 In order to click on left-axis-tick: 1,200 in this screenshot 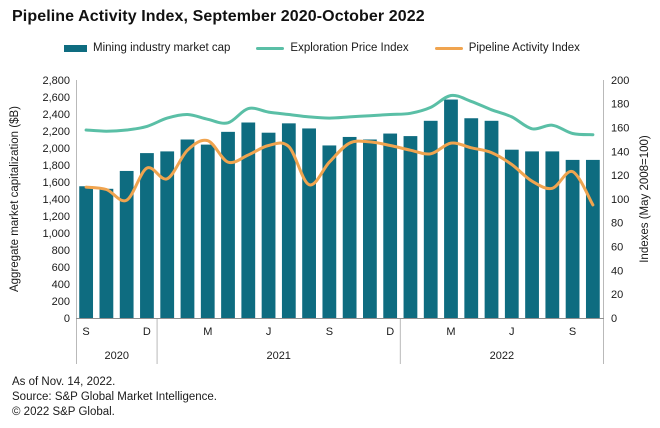, I will do `click(56, 217)`.